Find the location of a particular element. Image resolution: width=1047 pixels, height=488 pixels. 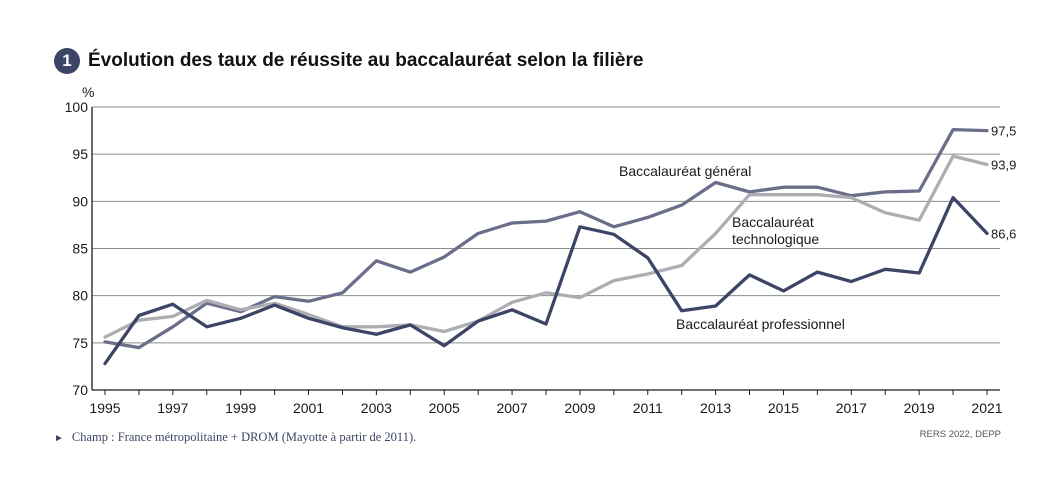

y-tick-labels: 70 75 80 85 90 95 100% is located at coordinates (80, 241).